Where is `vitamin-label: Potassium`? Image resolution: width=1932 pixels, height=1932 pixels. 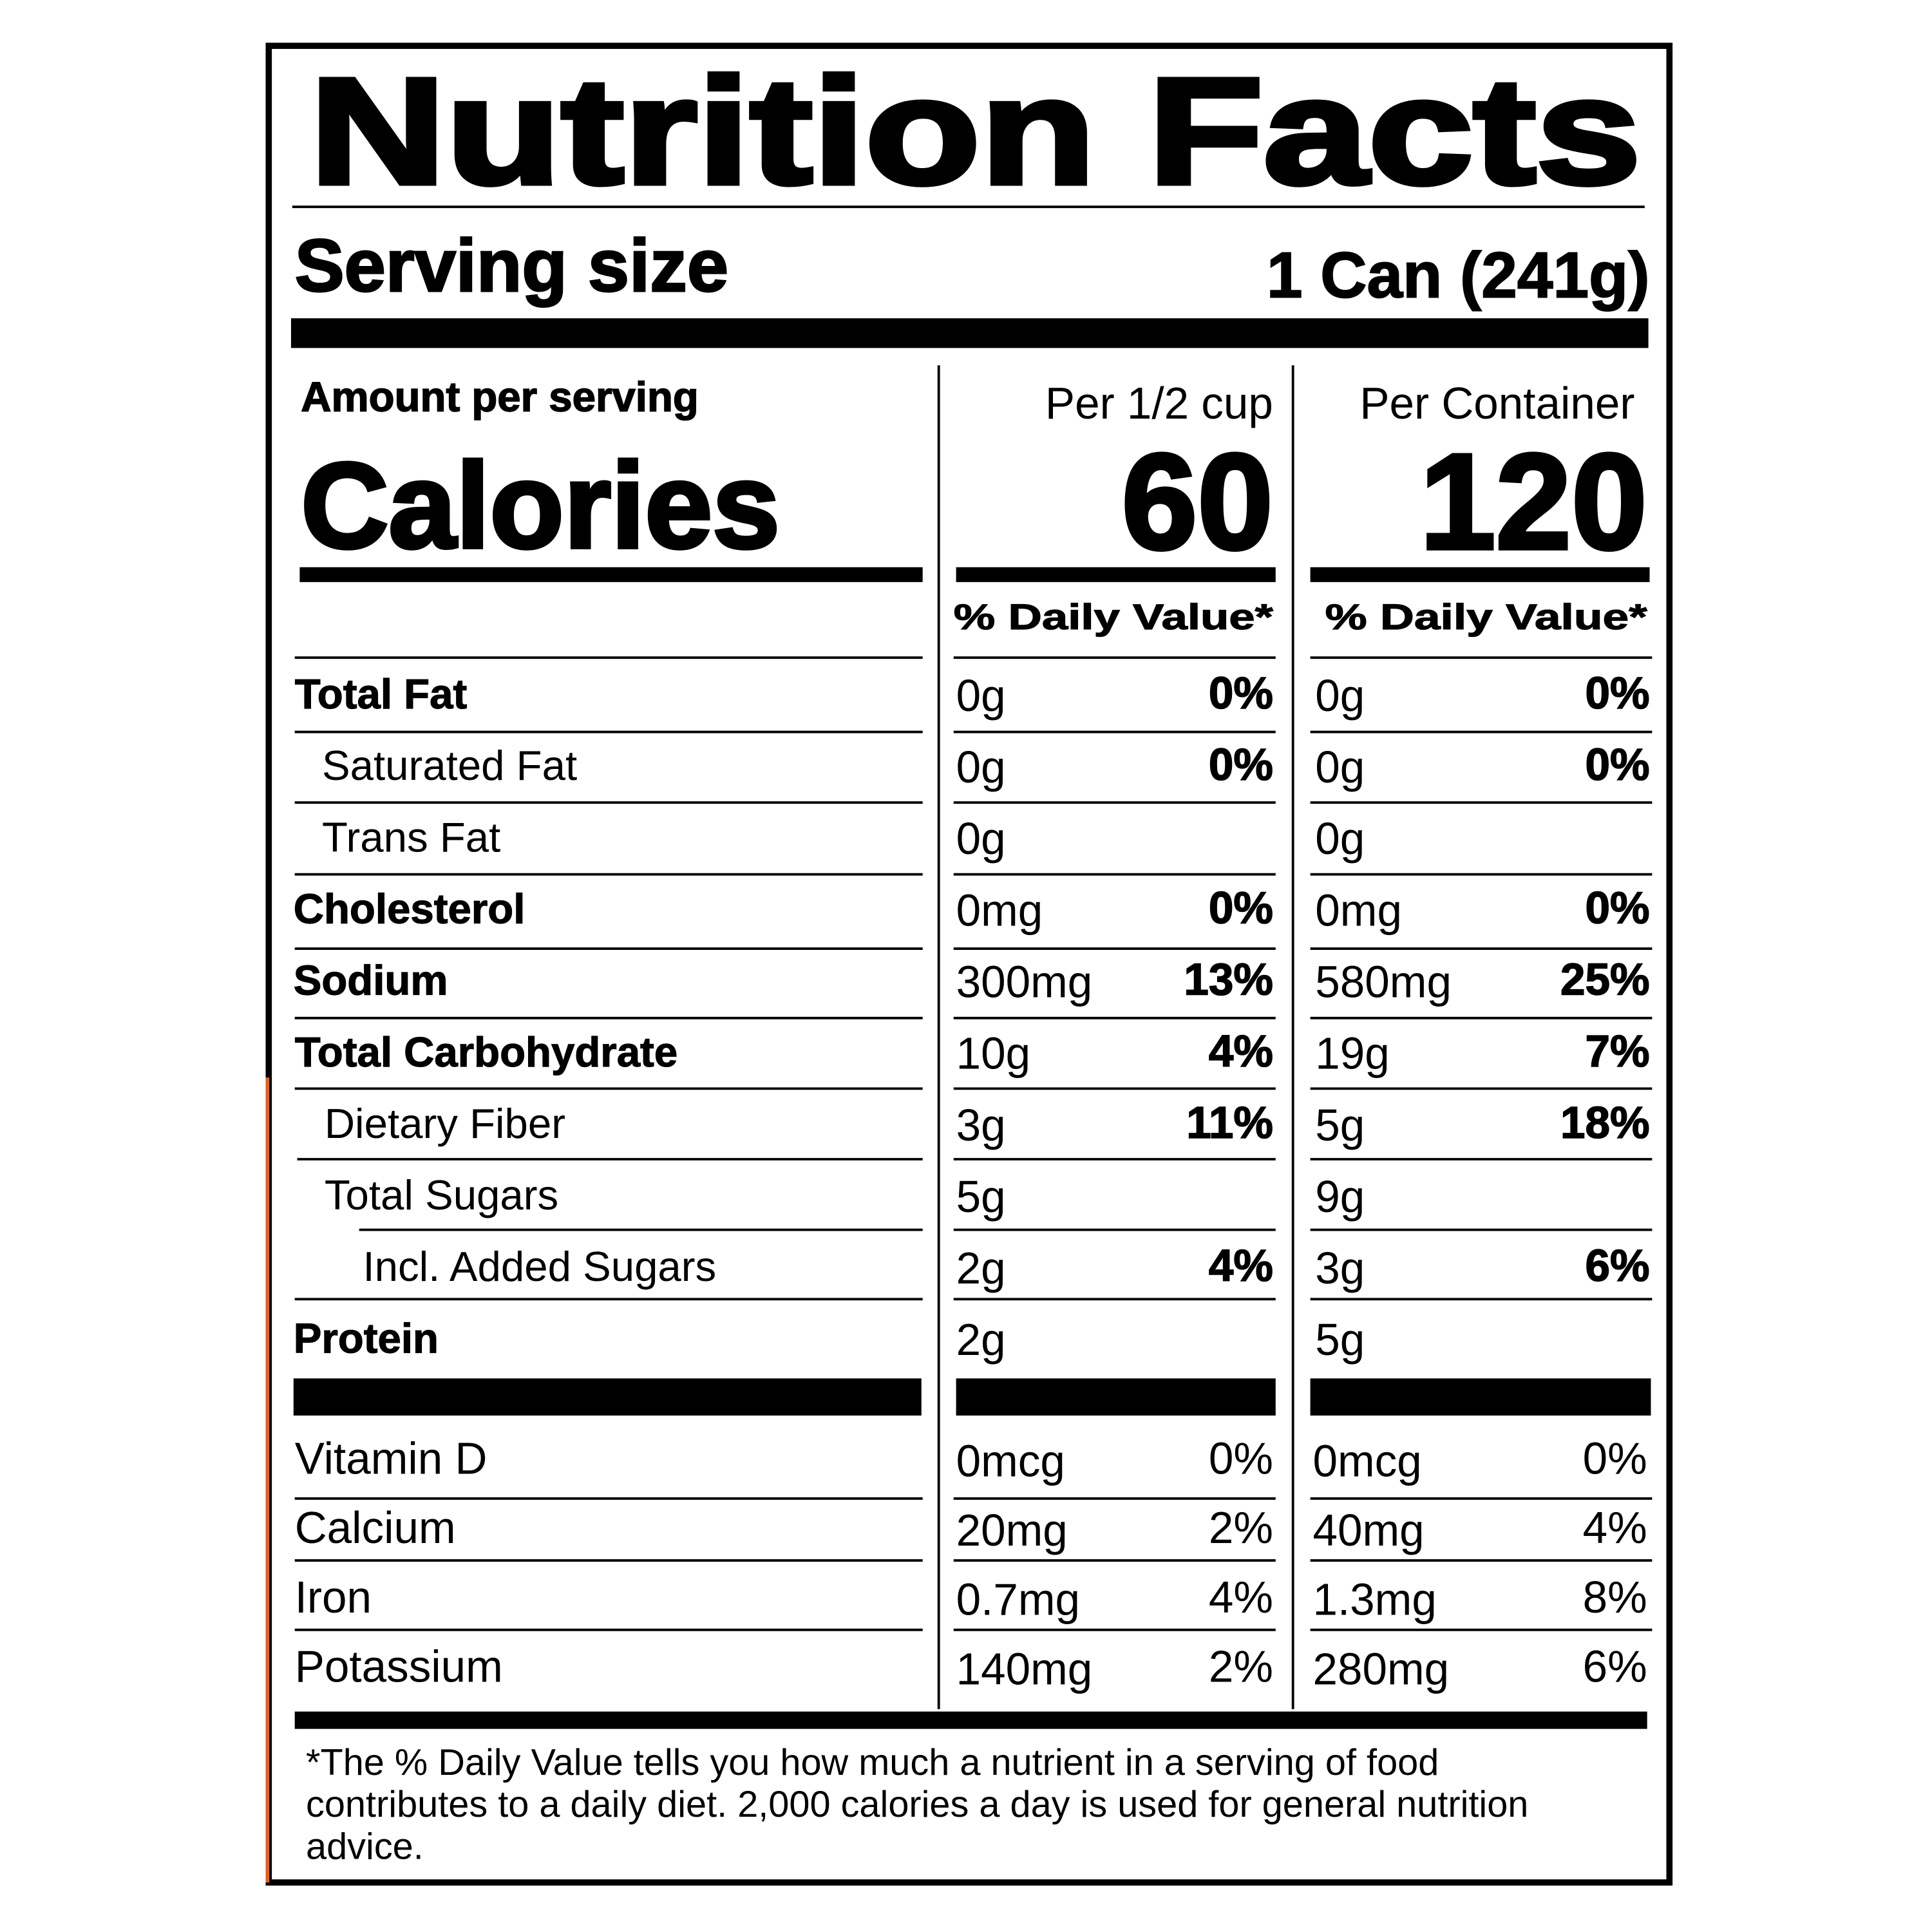
vitamin-label: Potassium is located at coordinates (399, 1667).